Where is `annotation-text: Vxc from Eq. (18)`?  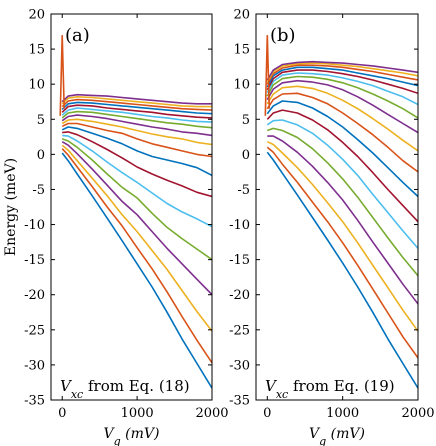
annotation-text: Vxc from Eq. (18) is located at coordinates (125, 389).